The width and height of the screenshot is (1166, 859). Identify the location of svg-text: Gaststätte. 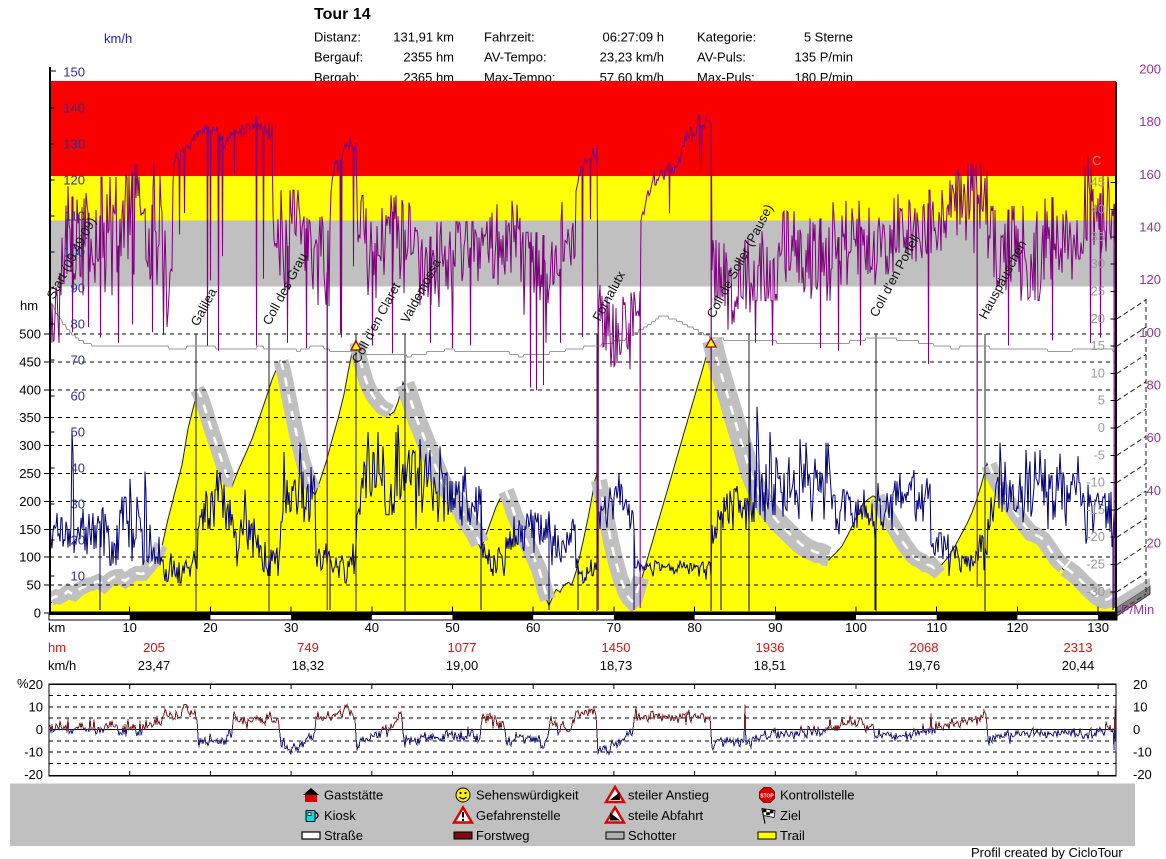
(353, 795).